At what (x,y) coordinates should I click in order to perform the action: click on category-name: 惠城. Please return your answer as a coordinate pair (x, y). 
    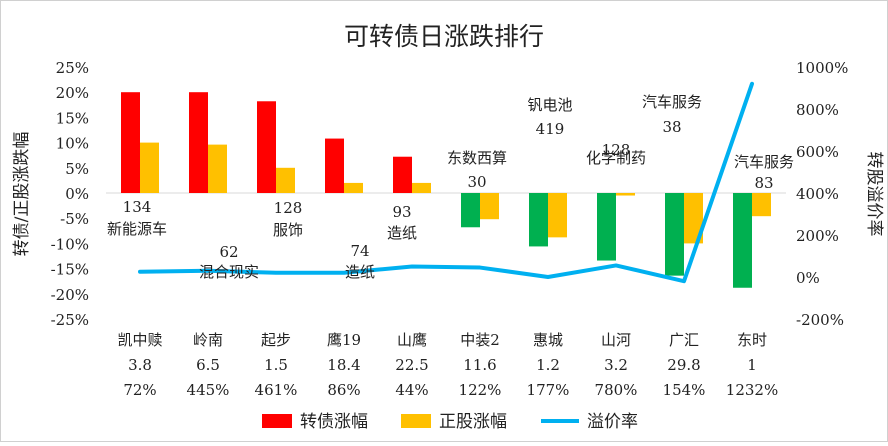
    Looking at the image, I should click on (548, 340).